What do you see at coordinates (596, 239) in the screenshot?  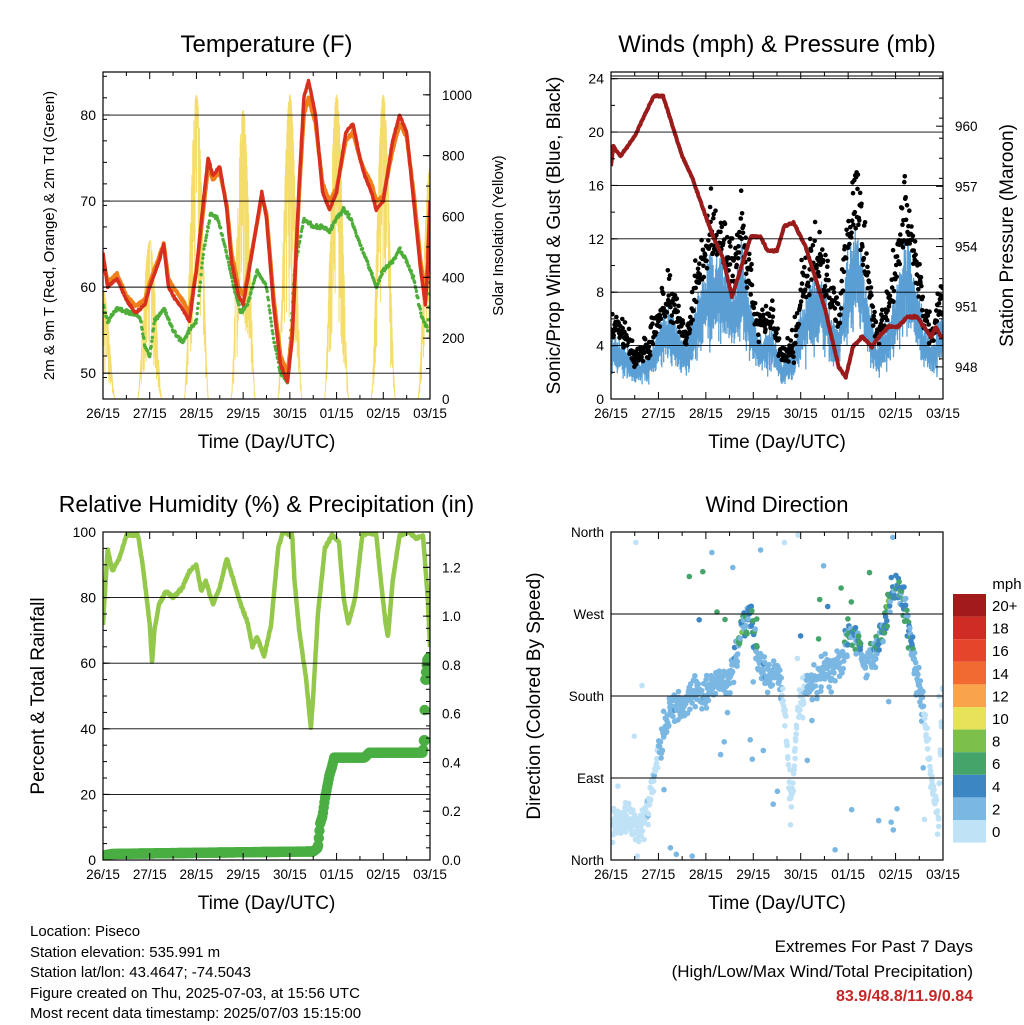 I see `y-tick-label: 12` at bounding box center [596, 239].